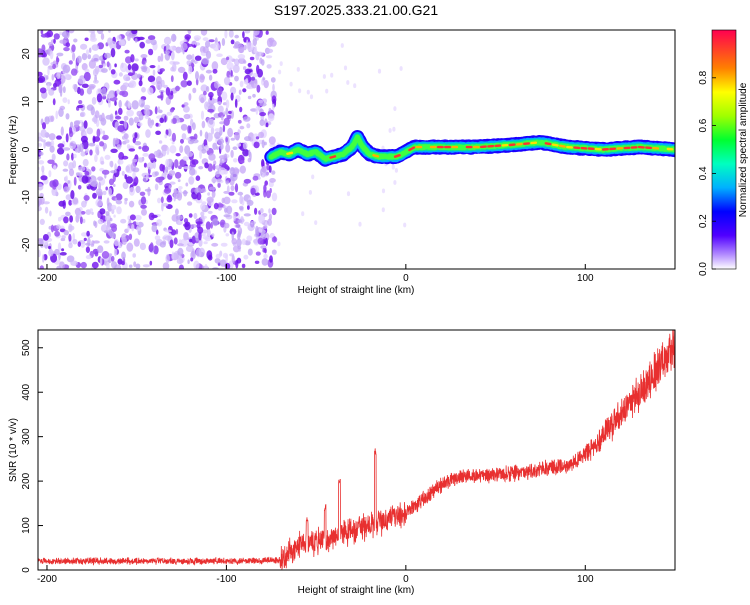 The width and height of the screenshot is (750, 605). I want to click on x-tick-label: 100, so click(585, 579).